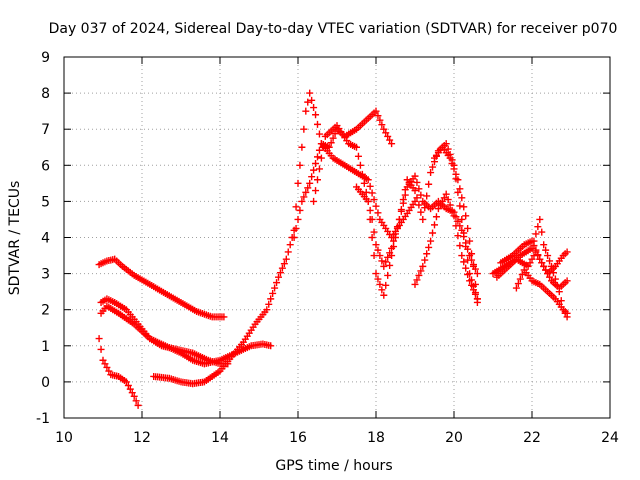 The height and width of the screenshot is (480, 640). I want to click on y-tick-label: 1, so click(45, 347).